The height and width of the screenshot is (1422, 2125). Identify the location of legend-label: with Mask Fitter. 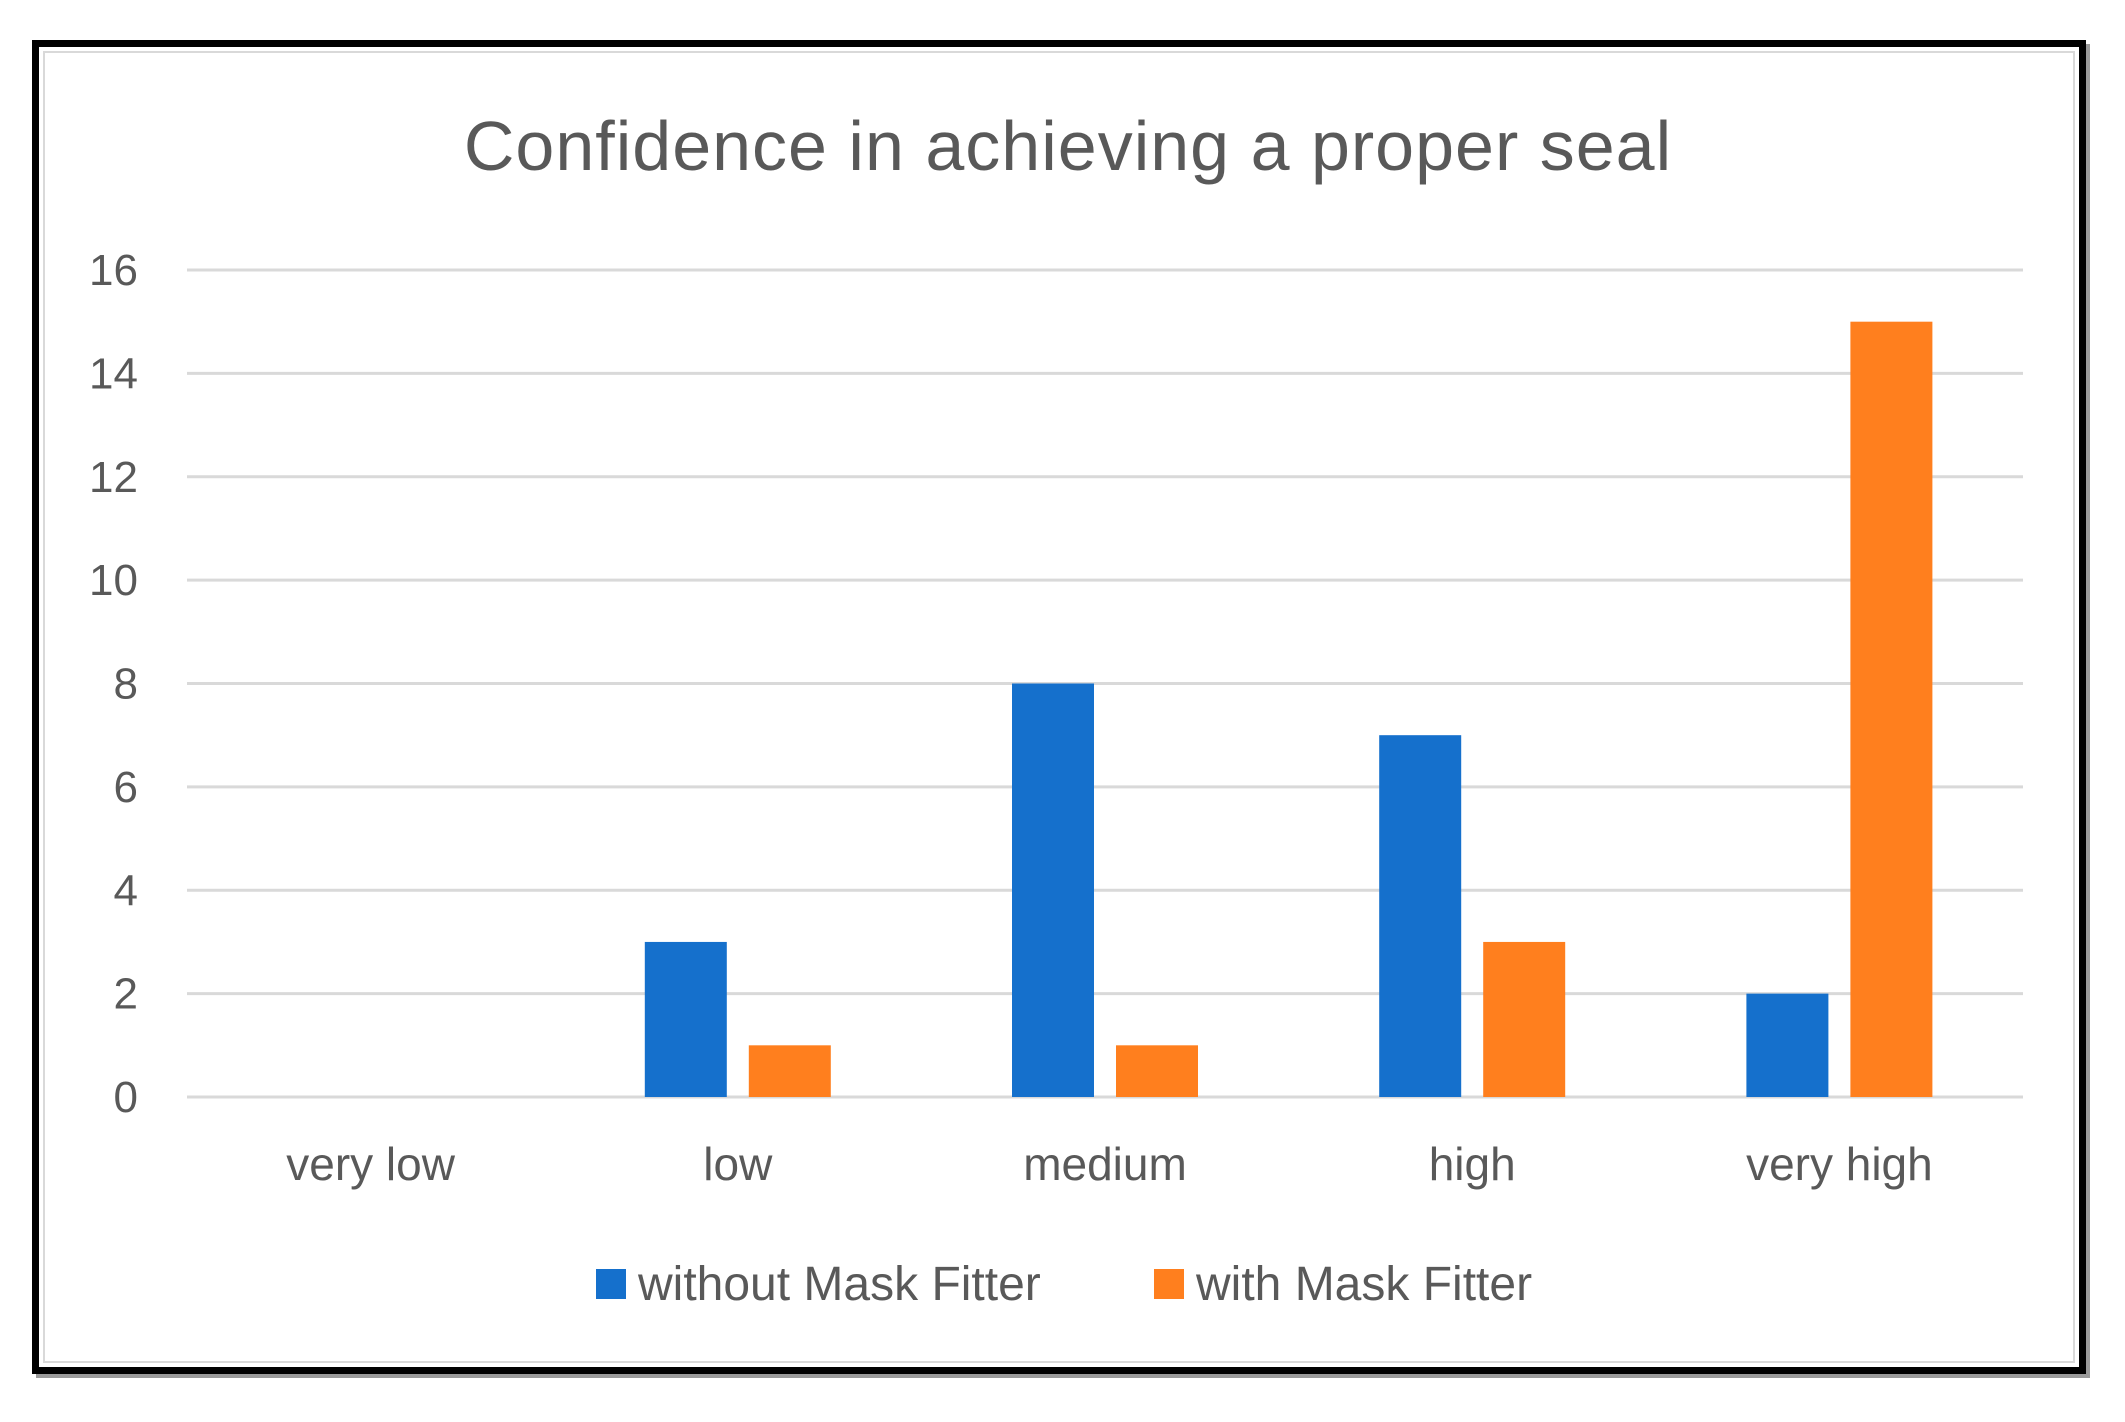
(1363, 1284).